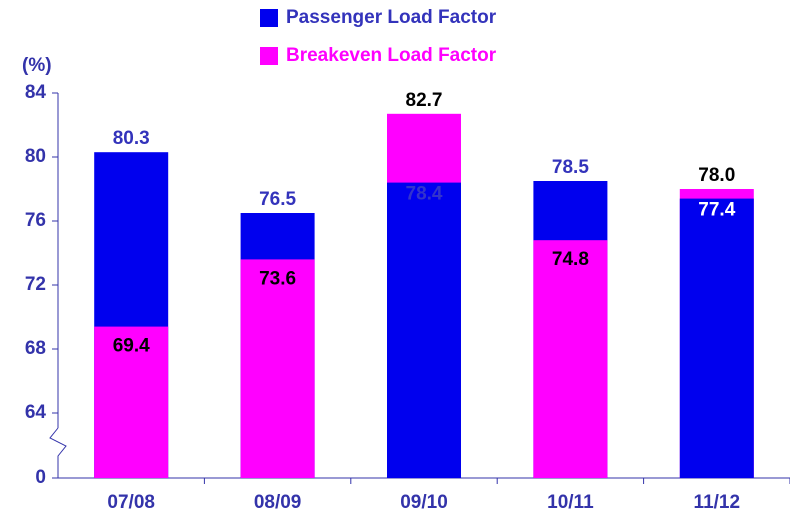 This screenshot has width=790, height=525. Describe the element at coordinates (37, 65) in the screenshot. I see `y-axis-label: (%)` at that location.